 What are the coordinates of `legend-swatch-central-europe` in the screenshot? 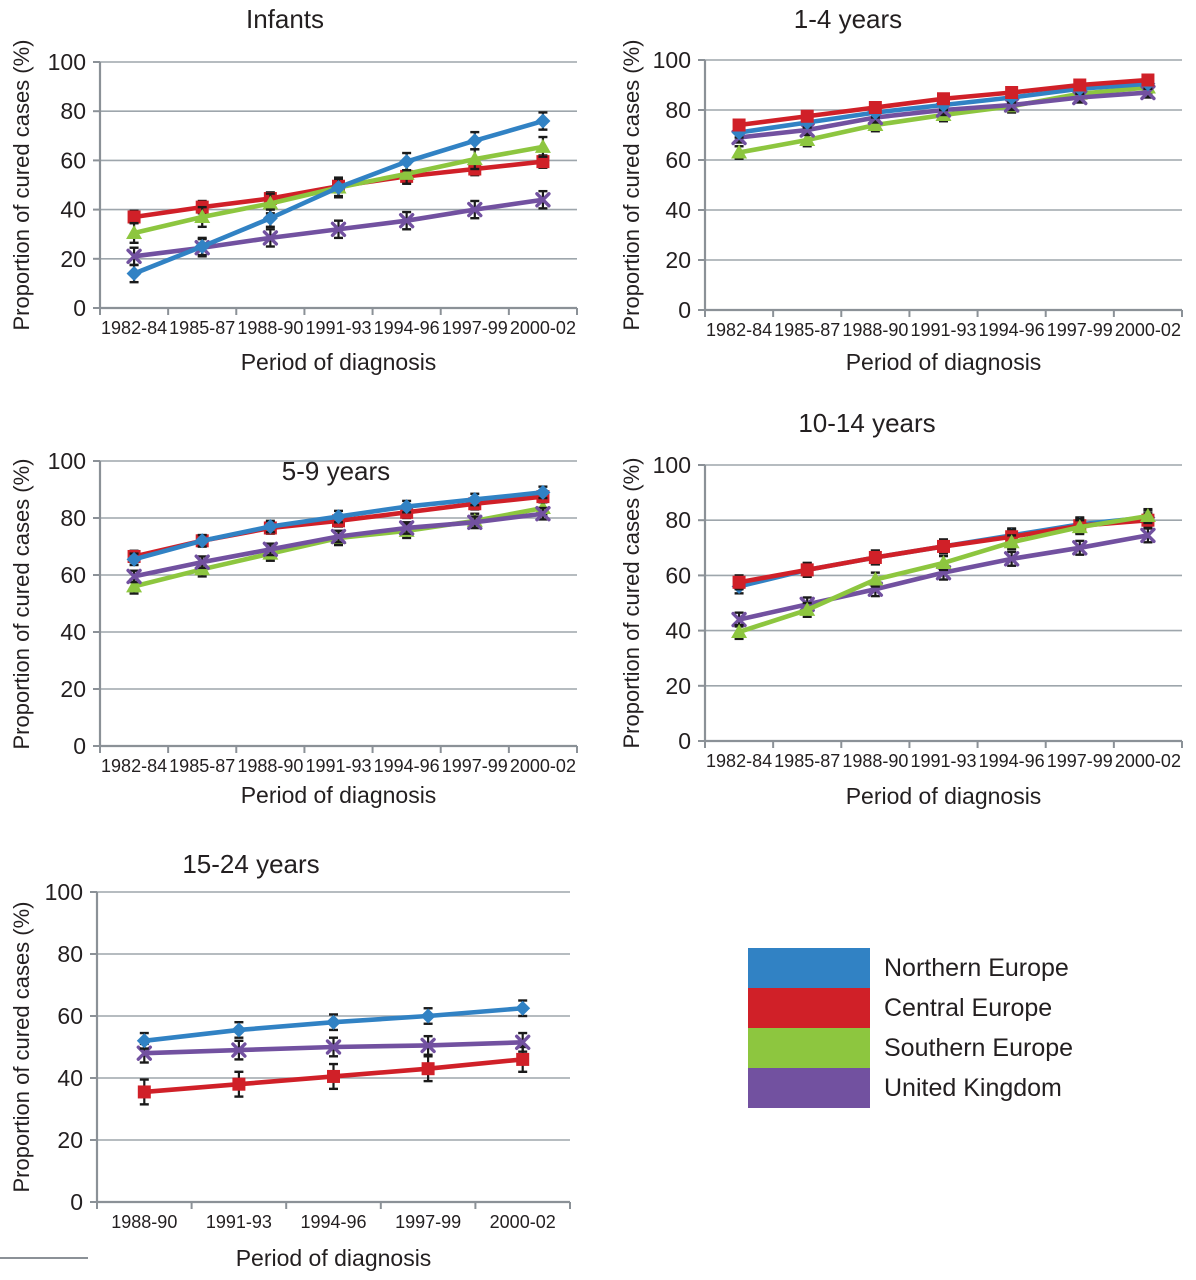 It's located at (809, 1008).